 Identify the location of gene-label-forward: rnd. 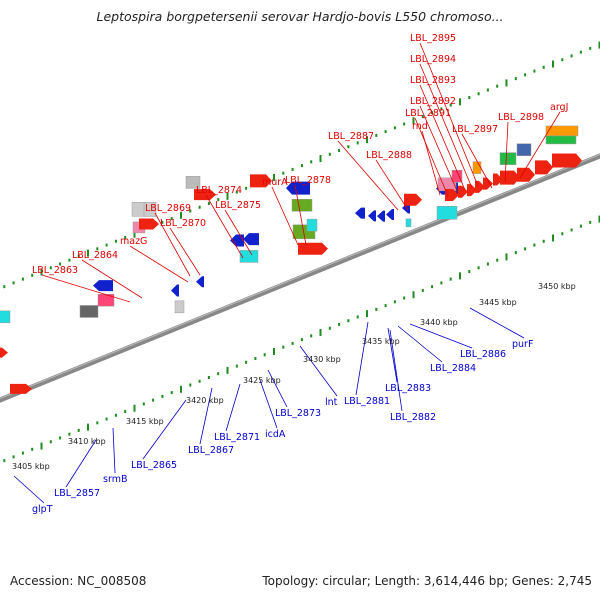
(420, 126).